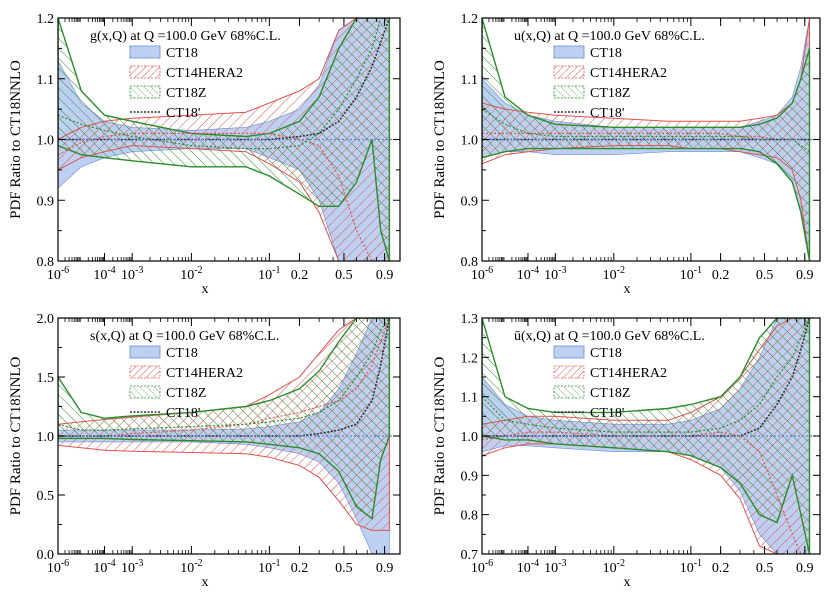 The height and width of the screenshot is (593, 831). Describe the element at coordinates (46, 378) in the screenshot. I see `y-tick-label: 1.5` at that location.